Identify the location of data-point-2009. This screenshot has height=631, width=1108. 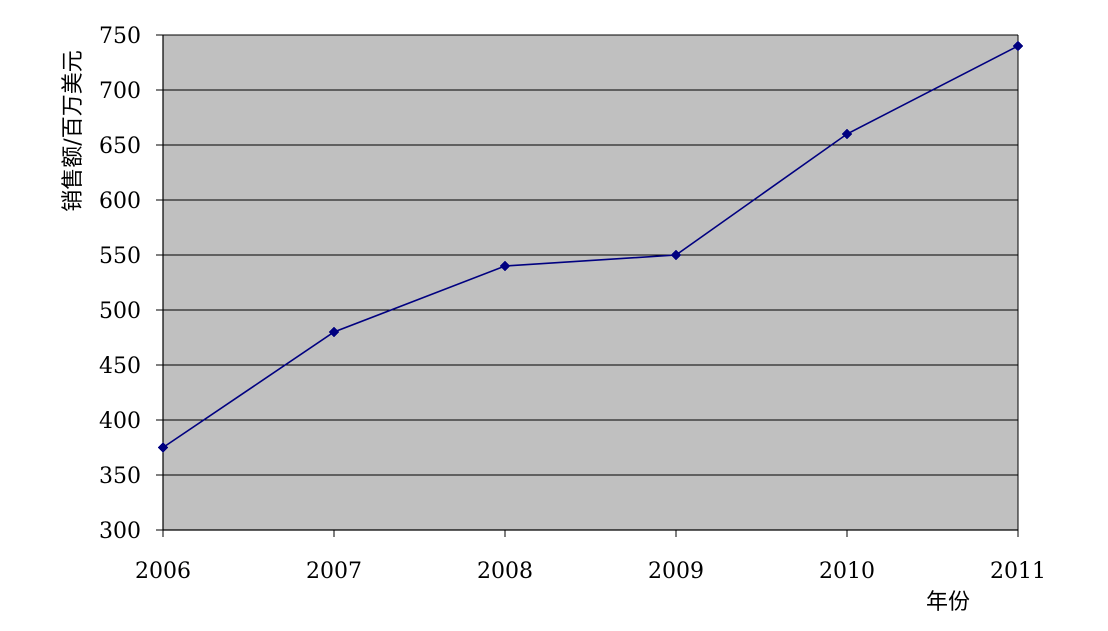
(676, 255).